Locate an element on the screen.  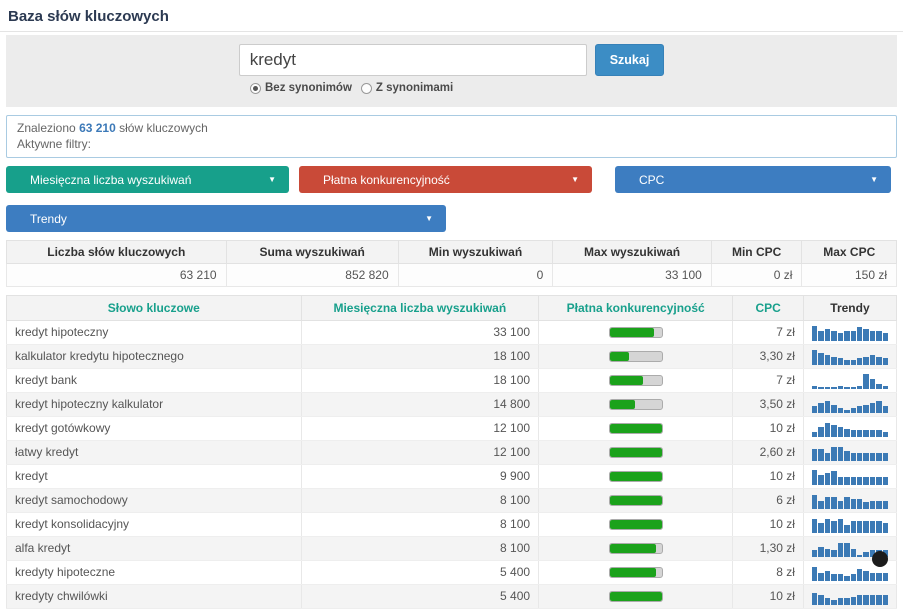
trend-chart is located at coordinates (850, 380).